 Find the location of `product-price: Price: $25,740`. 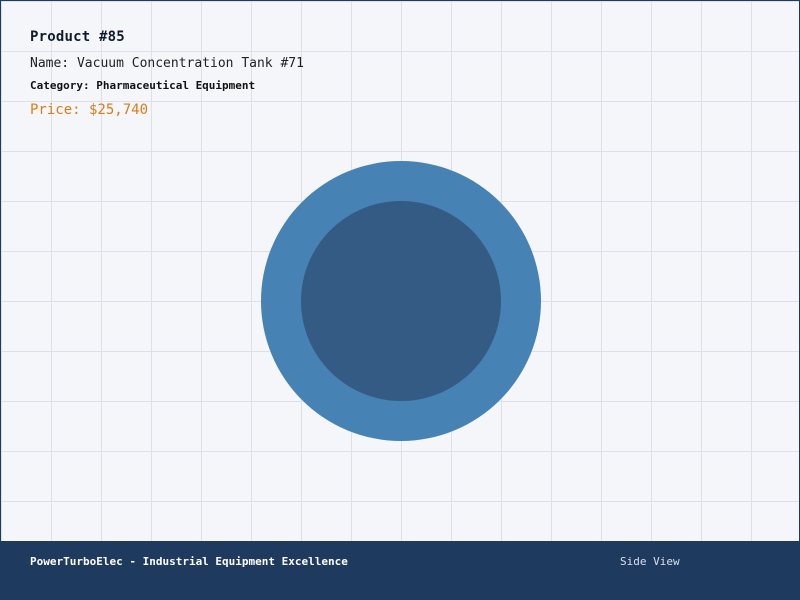

product-price: Price: $25,740 is located at coordinates (89, 110).